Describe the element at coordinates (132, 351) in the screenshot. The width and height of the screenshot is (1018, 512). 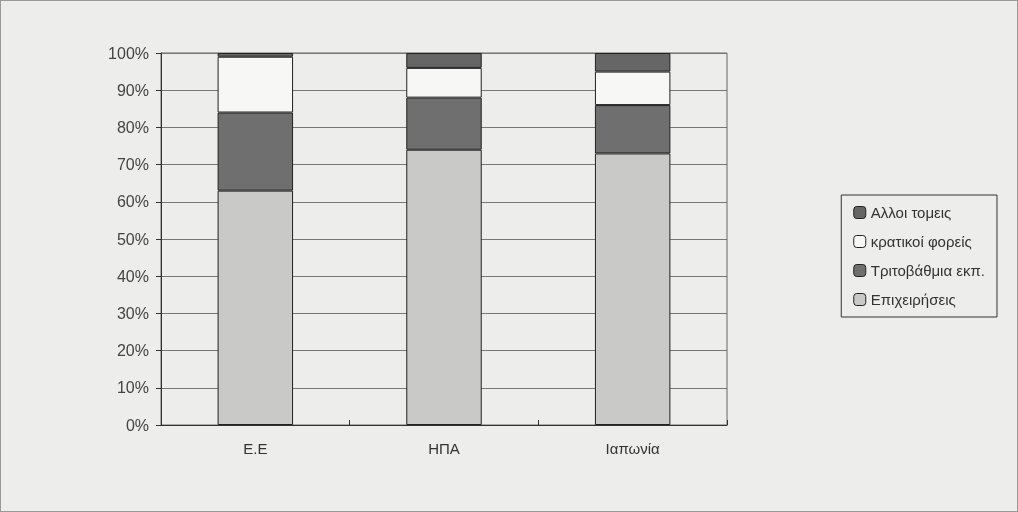
I see `y-tick-label: 20%` at that location.